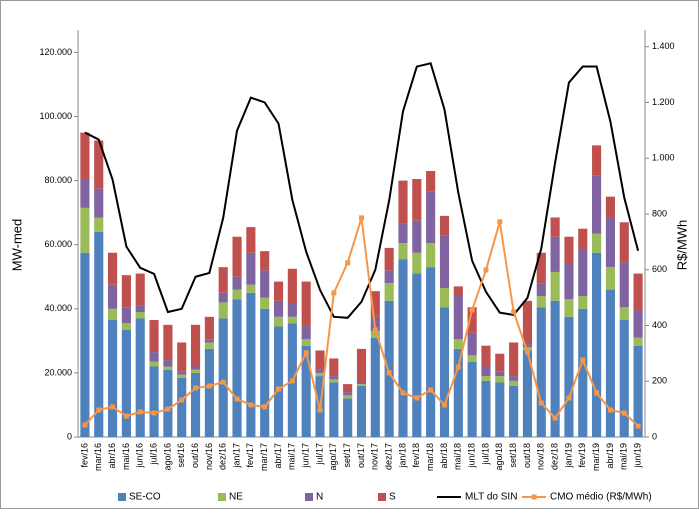 This screenshot has height=514, width=699. Describe the element at coordinates (153, 454) in the screenshot. I see `x-tick-label: jul/16` at that location.